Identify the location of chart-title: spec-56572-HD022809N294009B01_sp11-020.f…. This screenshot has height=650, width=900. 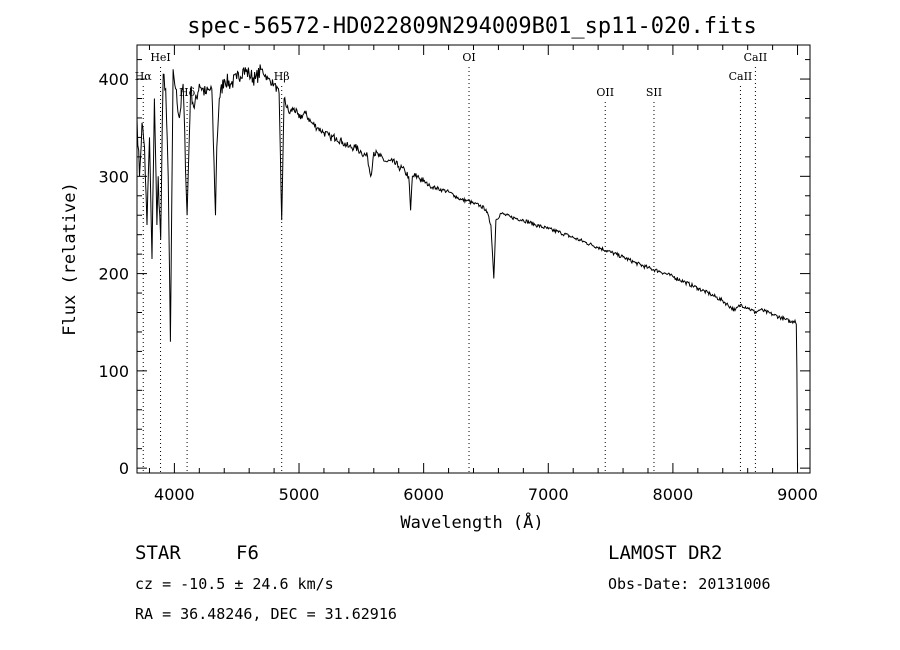
(472, 26).